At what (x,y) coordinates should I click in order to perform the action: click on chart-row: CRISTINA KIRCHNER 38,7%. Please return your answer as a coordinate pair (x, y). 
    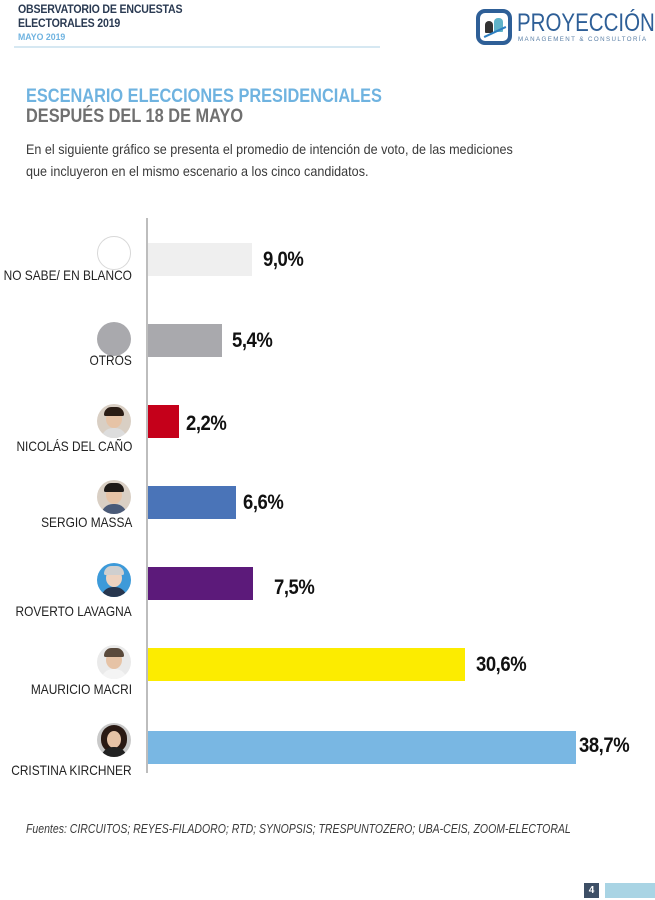
    Looking at the image, I should click on (327, 762).